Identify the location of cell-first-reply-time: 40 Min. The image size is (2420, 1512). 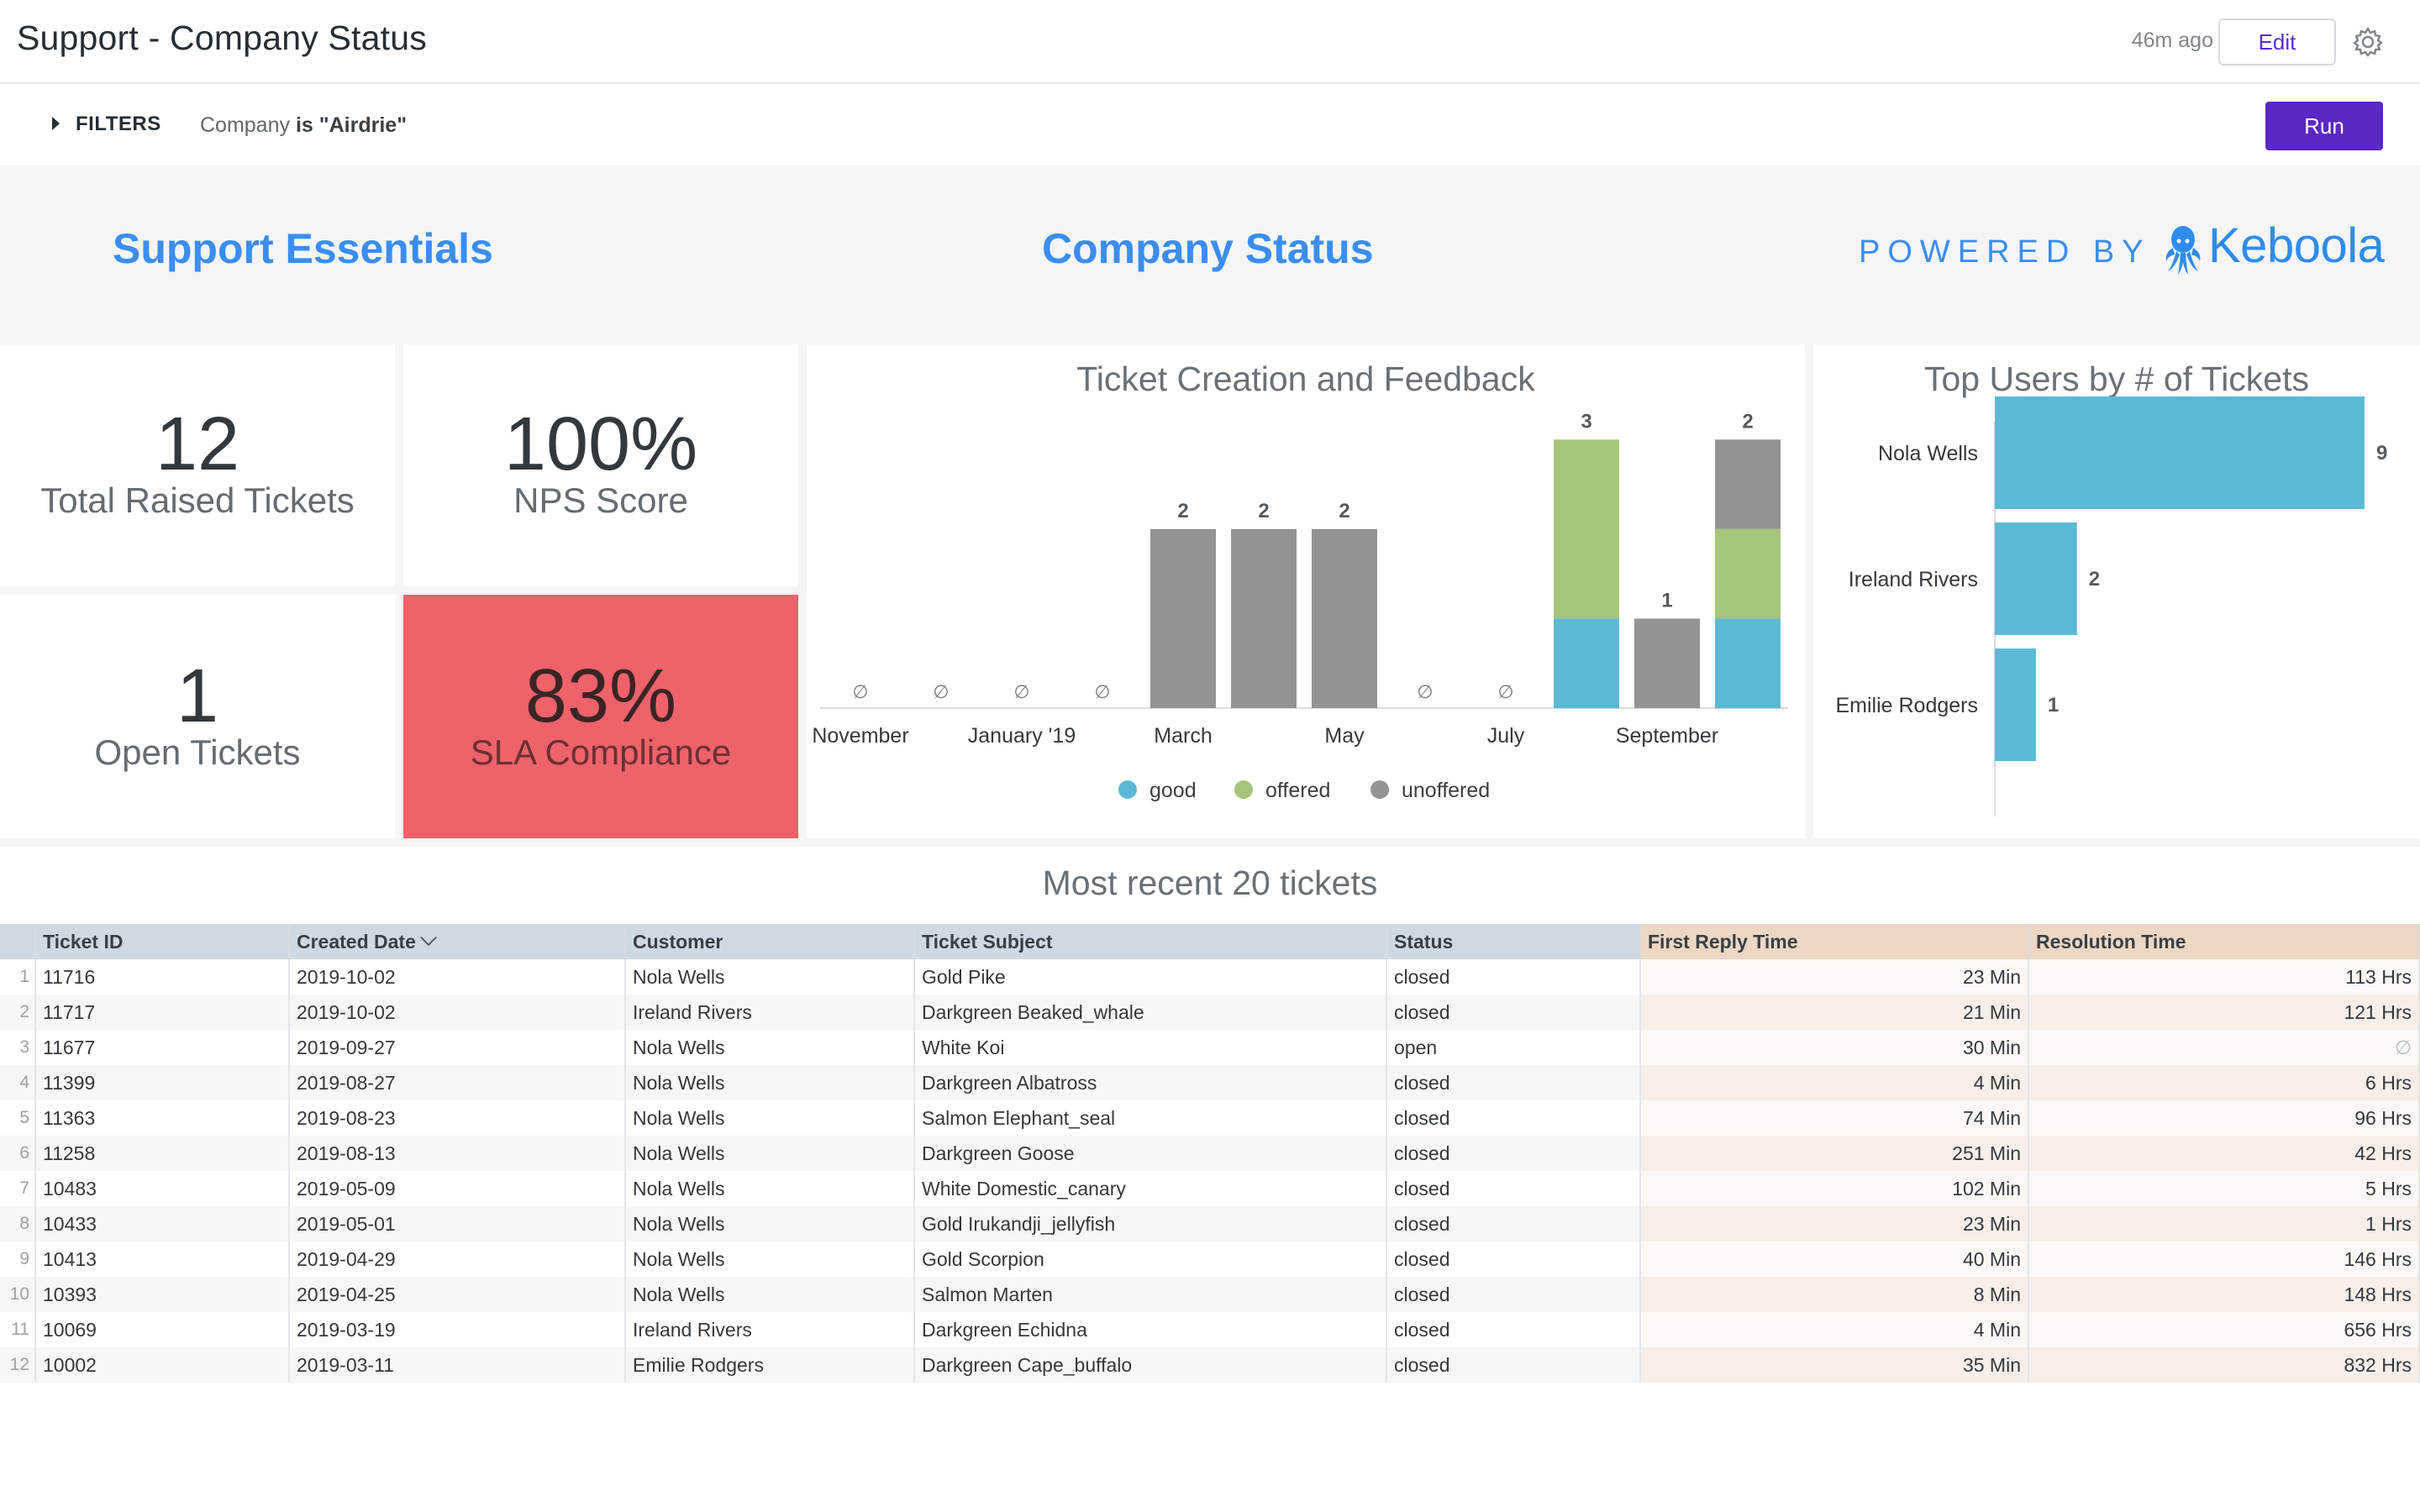
(1834, 1259).